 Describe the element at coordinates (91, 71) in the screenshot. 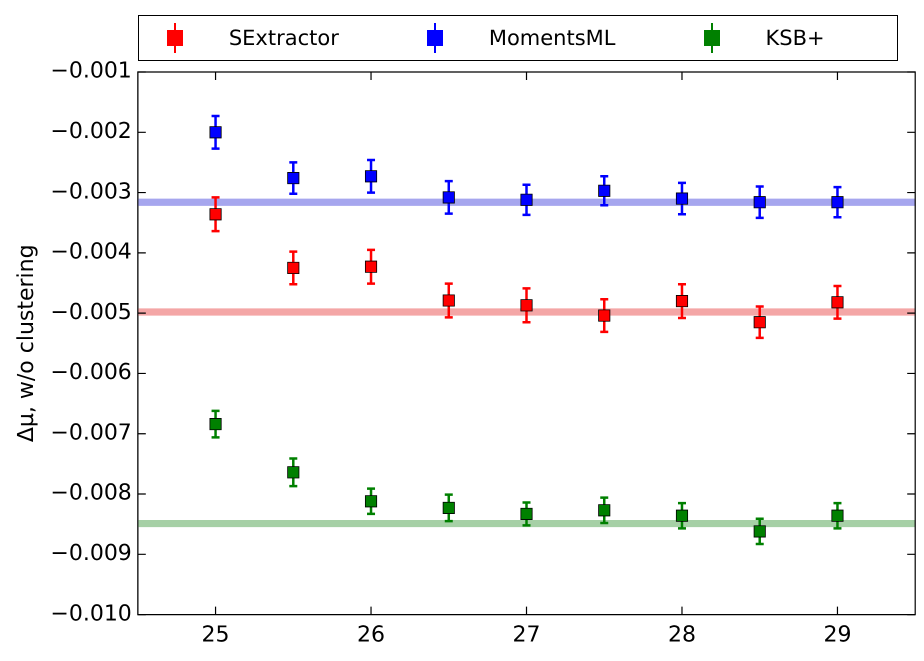

I see `y-tick-label: −0.001` at that location.